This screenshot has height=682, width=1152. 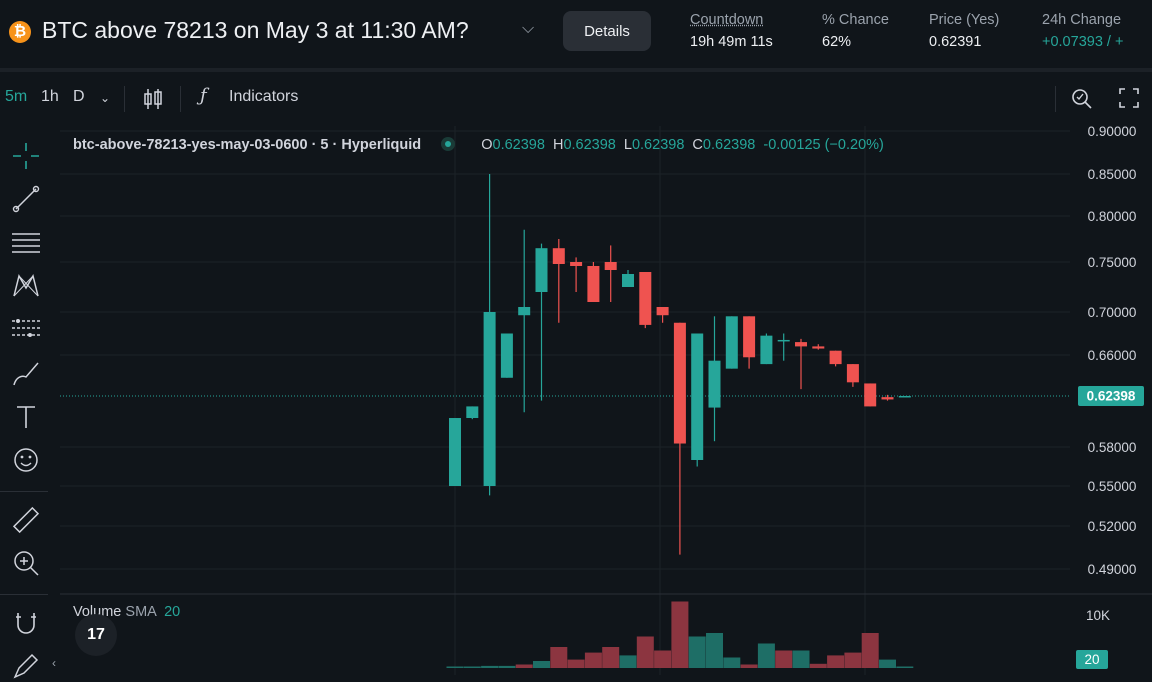 I want to click on pencil-lock-icon, so click(x=26, y=666).